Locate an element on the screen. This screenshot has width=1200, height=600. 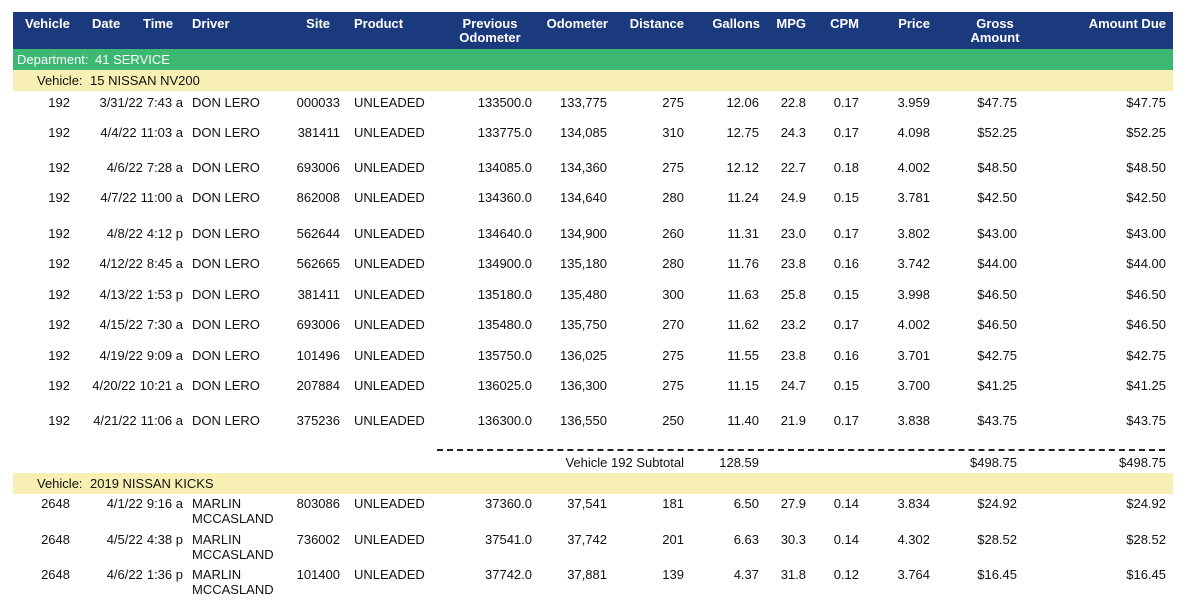
cell: 22.8 is located at coordinates (793, 102).